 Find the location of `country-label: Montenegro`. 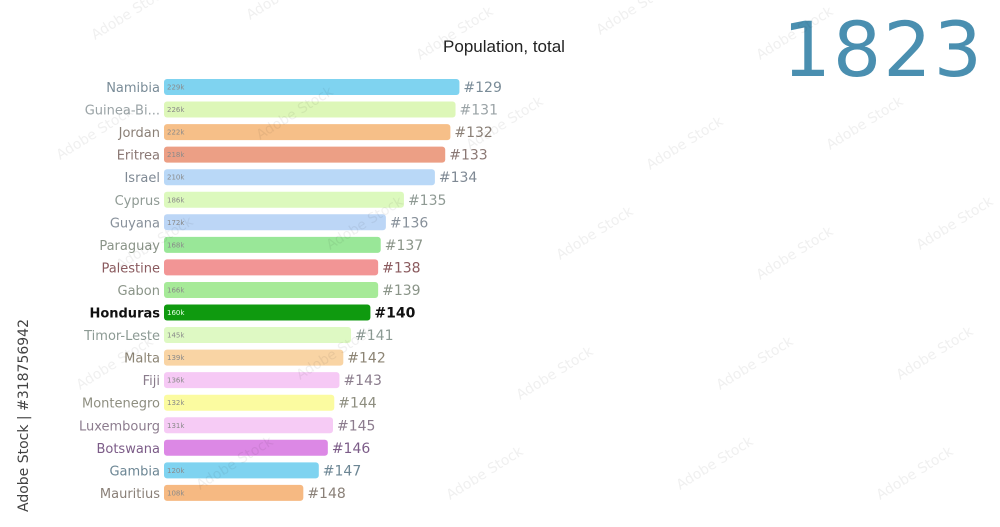

country-label: Montenegro is located at coordinates (121, 404).